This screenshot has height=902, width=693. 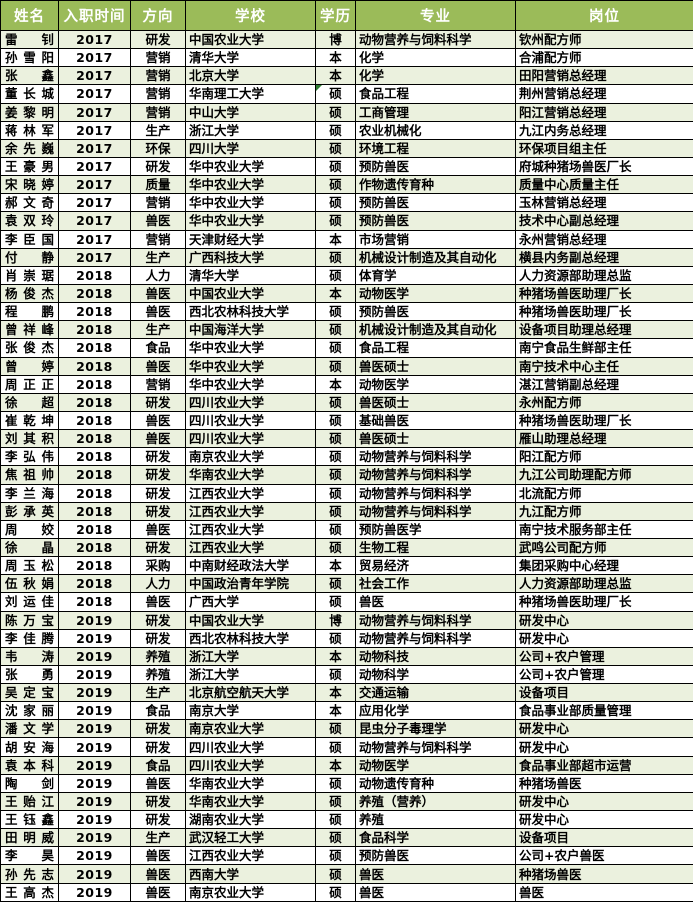 I want to click on cell-name: 韦涛, so click(x=29, y=656).